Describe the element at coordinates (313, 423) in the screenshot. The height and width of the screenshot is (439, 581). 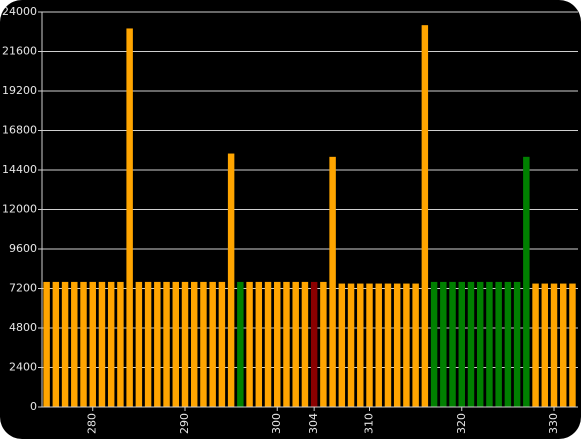
I see `x-tick-label: 304` at that location.